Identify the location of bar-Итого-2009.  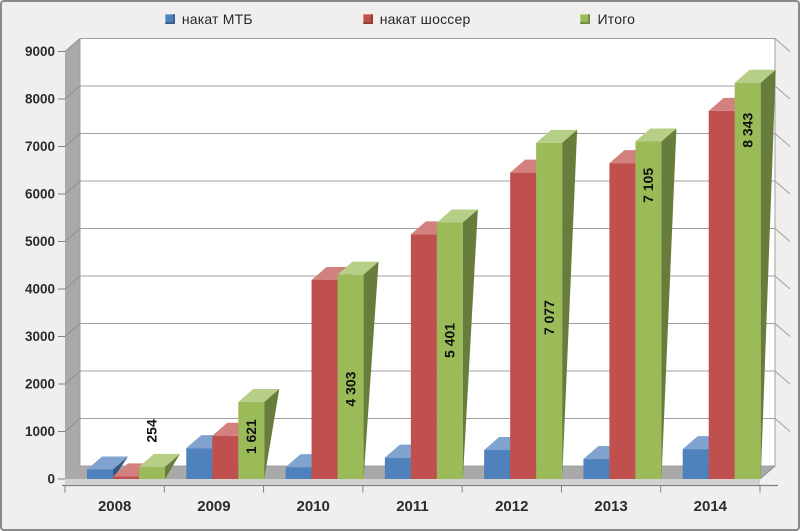
(259, 434).